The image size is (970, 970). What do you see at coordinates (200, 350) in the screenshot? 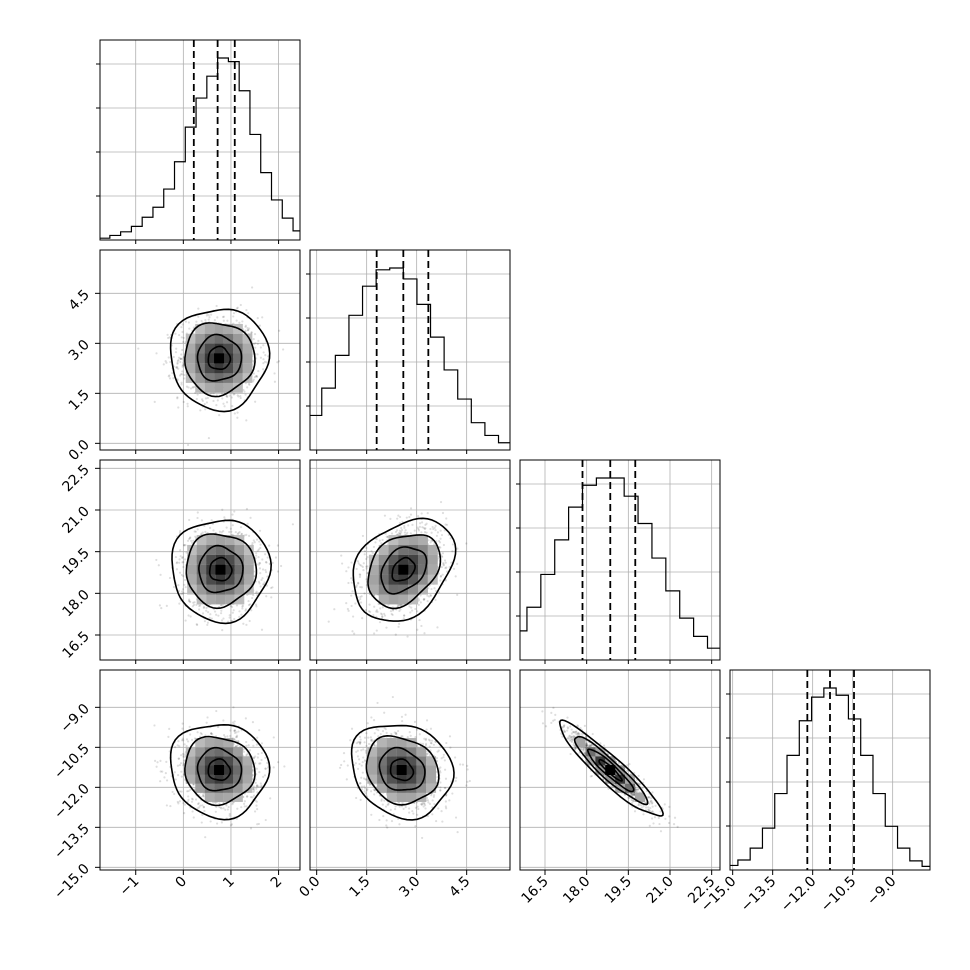
I see `panel-frame` at bounding box center [200, 350].